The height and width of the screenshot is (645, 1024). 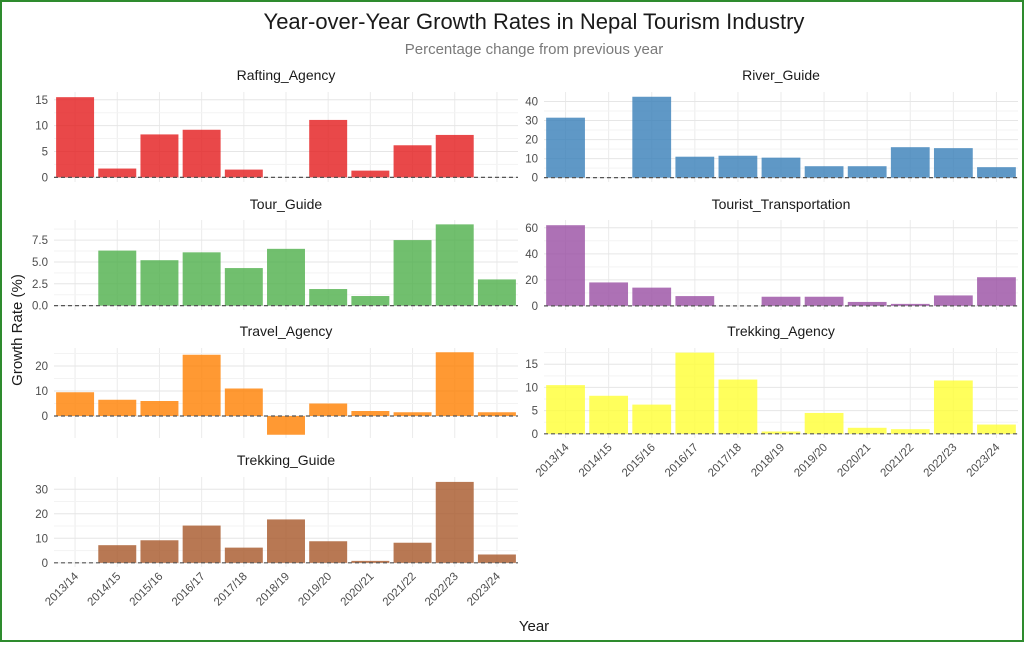 What do you see at coordinates (286, 331) in the screenshot?
I see `panel-title: Travel_Agency` at bounding box center [286, 331].